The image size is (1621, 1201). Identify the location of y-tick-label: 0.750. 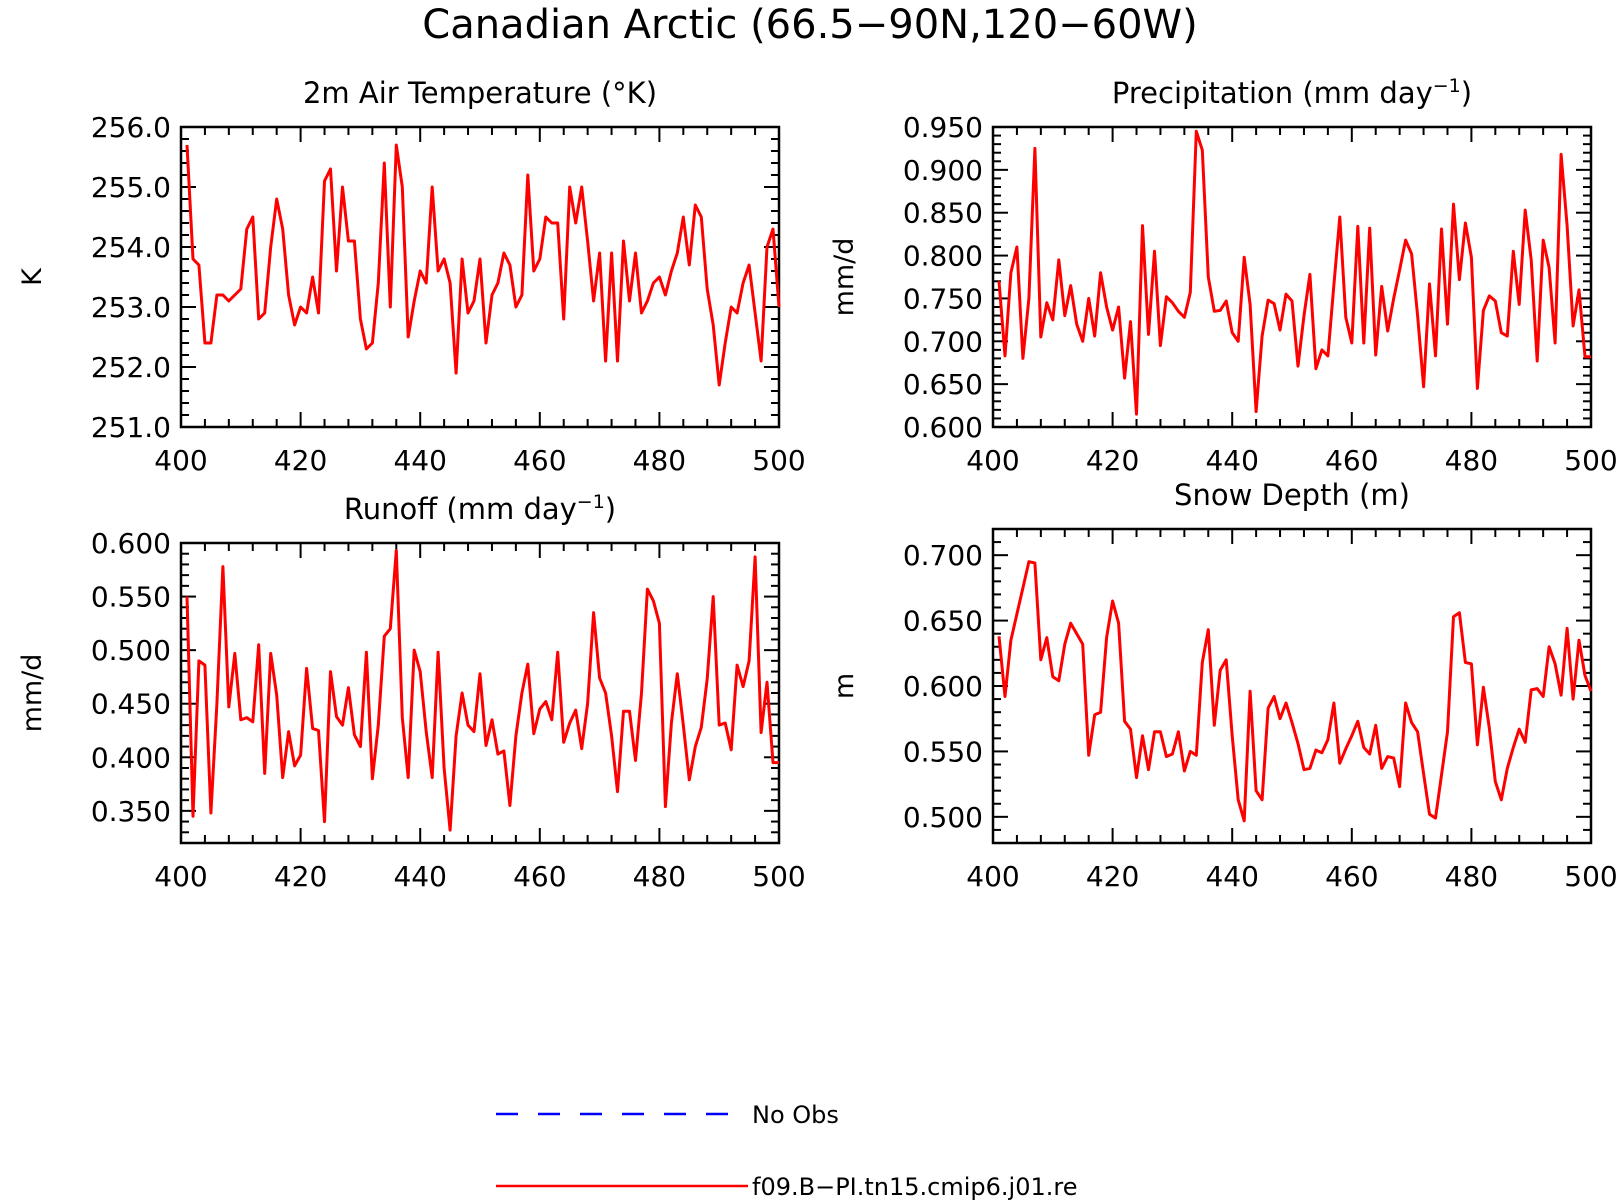
(943, 298).